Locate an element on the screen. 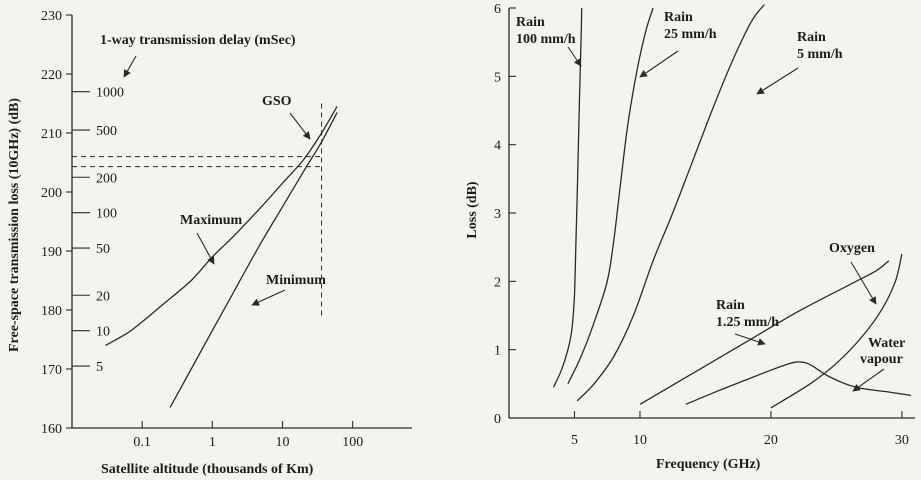  label-rain-25: Rain 25 mm/h is located at coordinates (690, 26).